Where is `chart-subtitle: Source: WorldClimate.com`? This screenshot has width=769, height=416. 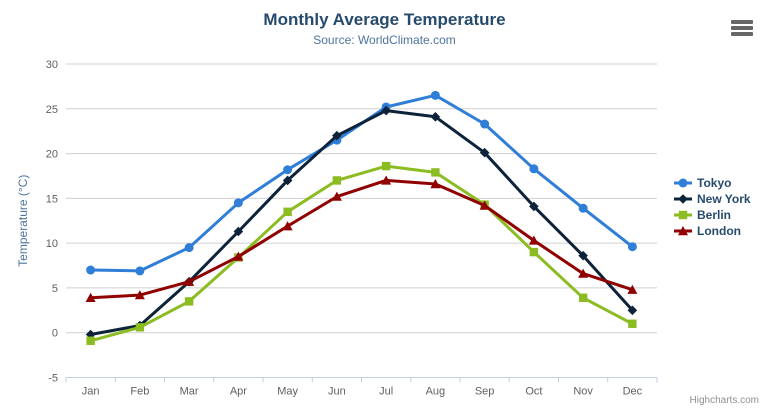
chart-subtitle: Source: WorldClimate.com is located at coordinates (384, 40).